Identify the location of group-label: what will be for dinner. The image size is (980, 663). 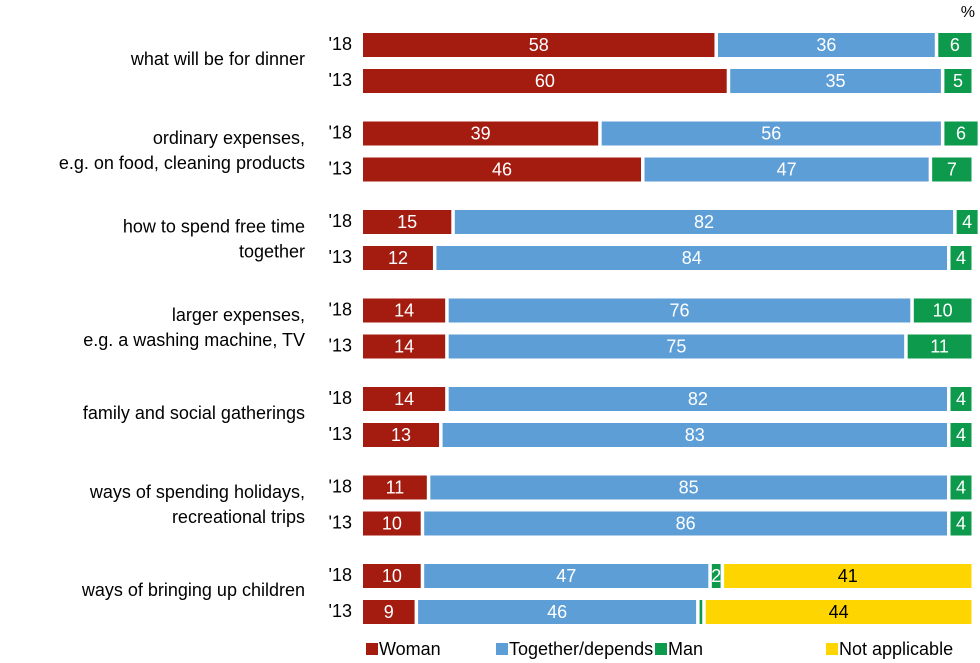
(217, 59).